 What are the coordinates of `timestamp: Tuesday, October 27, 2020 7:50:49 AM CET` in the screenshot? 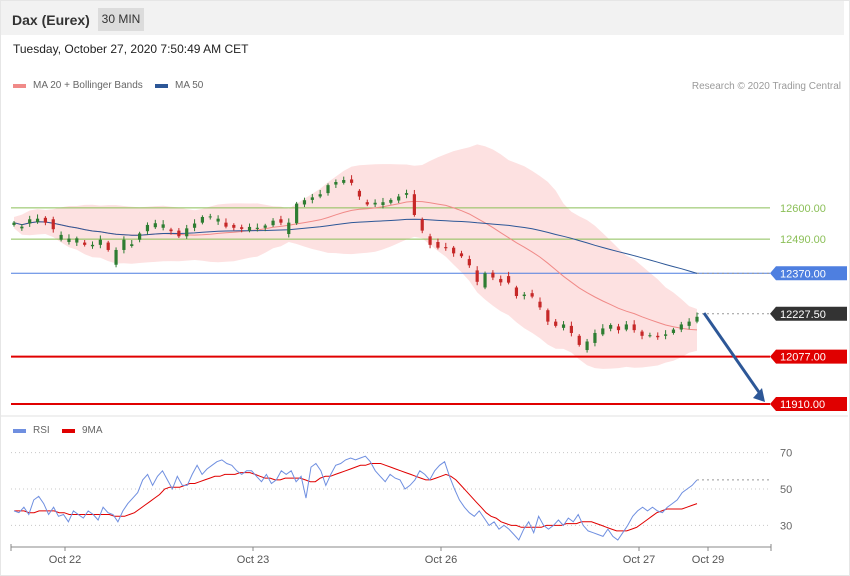 It's located at (131, 49).